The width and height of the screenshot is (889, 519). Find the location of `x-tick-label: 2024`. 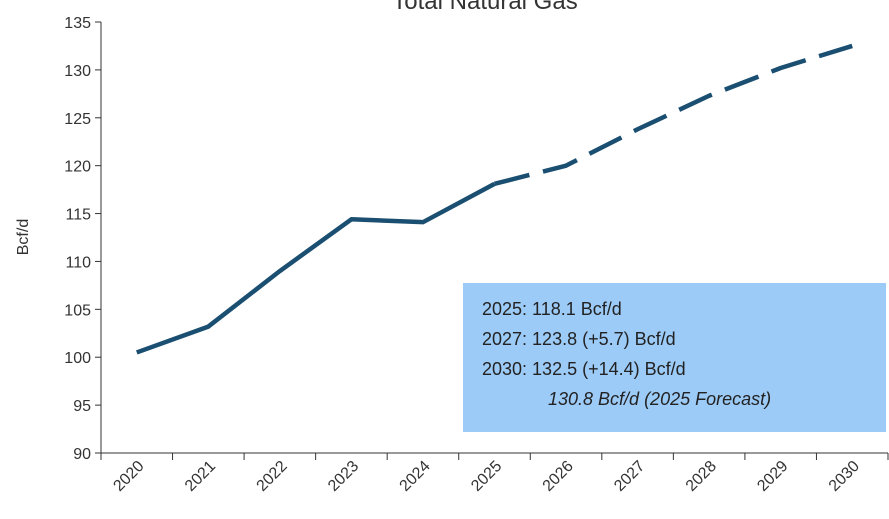

x-tick-label: 2024 is located at coordinates (415, 476).